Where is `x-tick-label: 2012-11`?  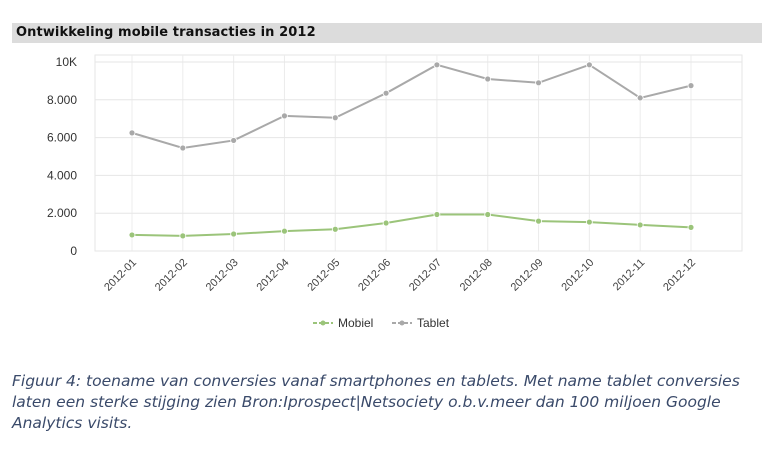
x-tick-label: 2012-11 is located at coordinates (629, 275).